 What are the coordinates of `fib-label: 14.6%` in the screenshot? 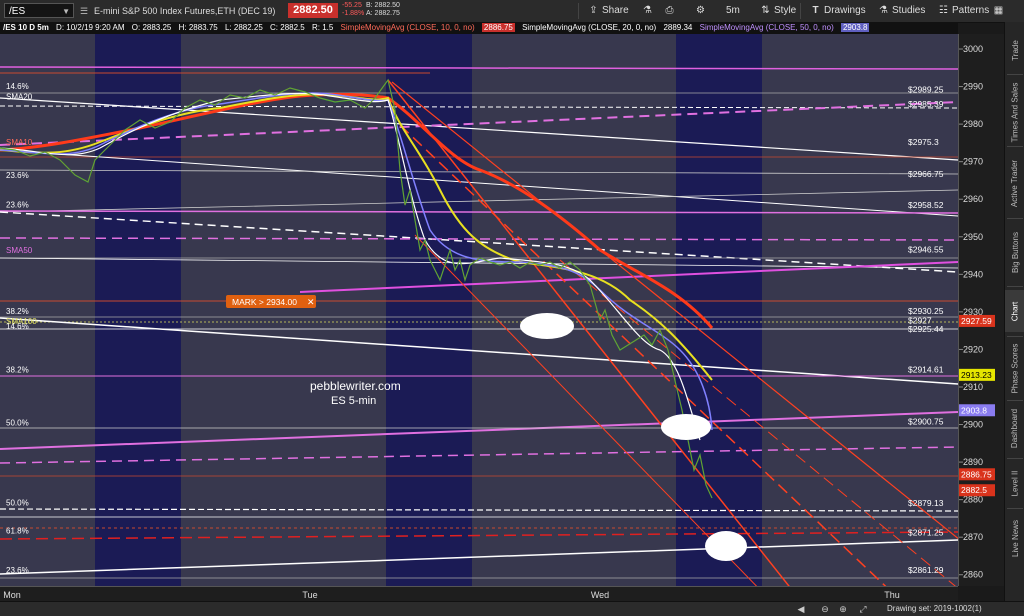 It's located at (17, 86).